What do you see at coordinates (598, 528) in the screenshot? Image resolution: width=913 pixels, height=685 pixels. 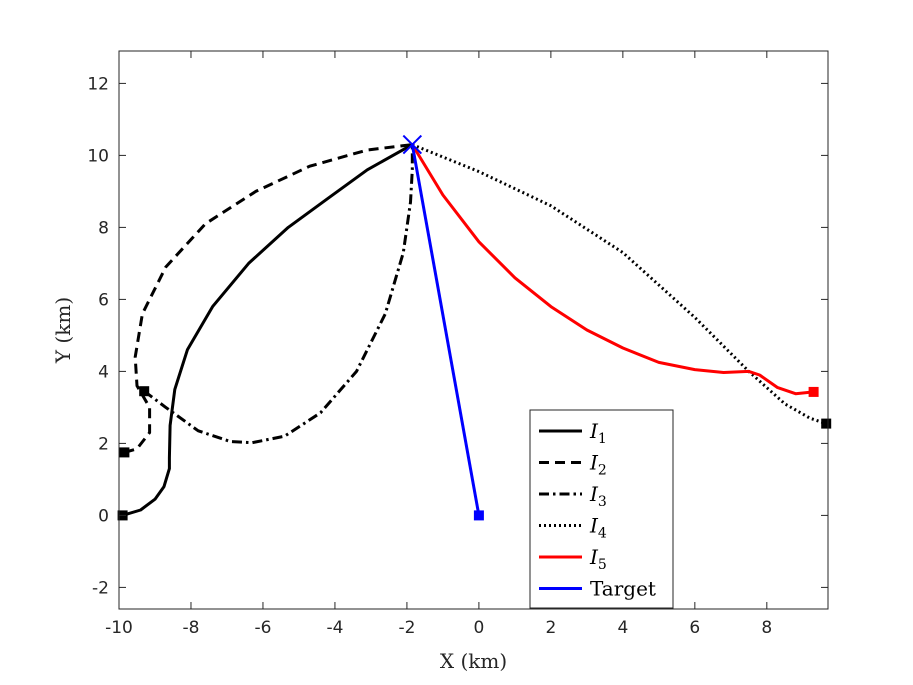 I see `legend-label: I4` at bounding box center [598, 528].